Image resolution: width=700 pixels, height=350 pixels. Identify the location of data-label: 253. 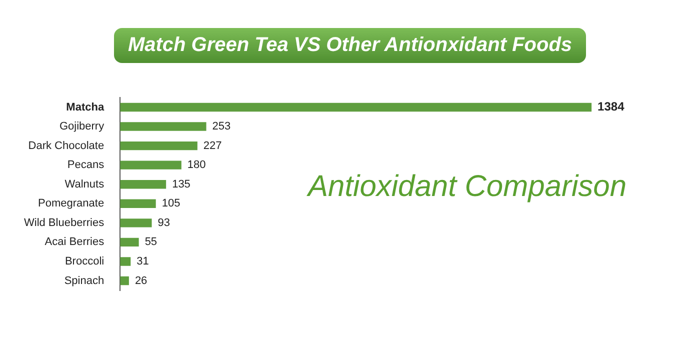
(221, 126).